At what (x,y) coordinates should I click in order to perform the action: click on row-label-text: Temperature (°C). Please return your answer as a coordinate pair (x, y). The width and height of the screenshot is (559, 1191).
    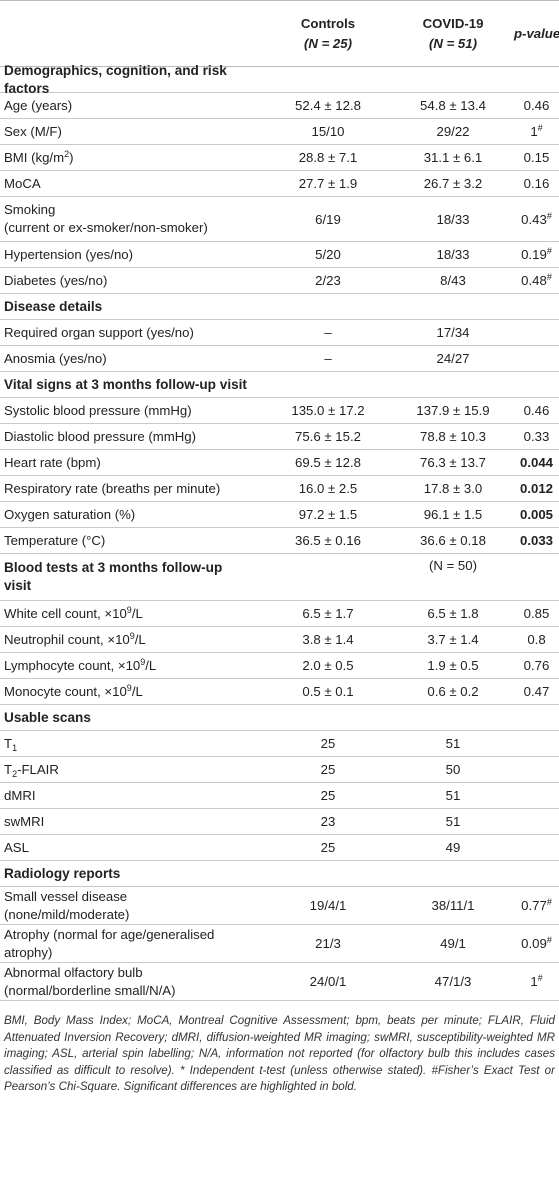
    Looking at the image, I should click on (55, 540).